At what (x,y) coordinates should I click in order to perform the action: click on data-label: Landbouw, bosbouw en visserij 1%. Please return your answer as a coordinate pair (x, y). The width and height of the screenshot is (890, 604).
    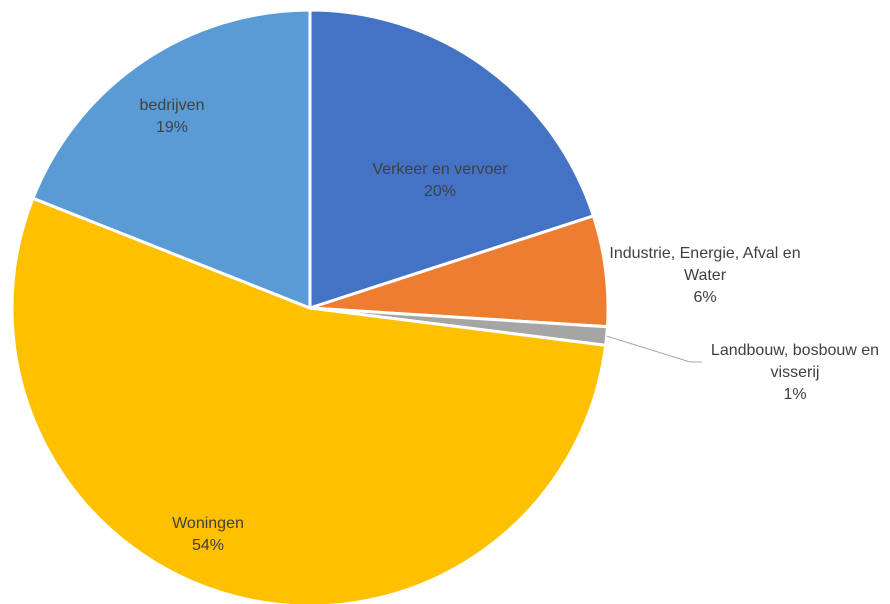
    Looking at the image, I should click on (795, 373).